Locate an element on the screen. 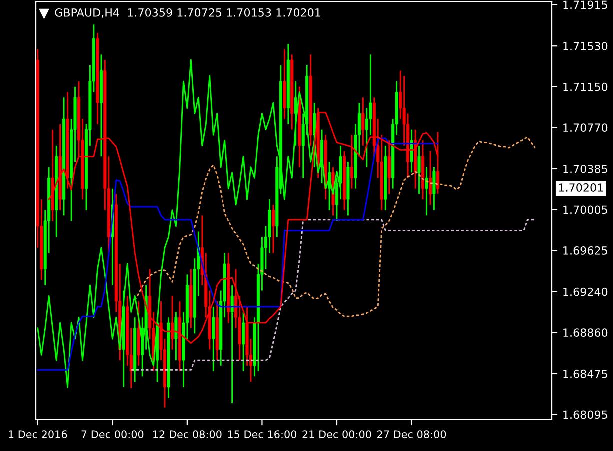 The image size is (613, 451). y-tick-label: 1.70770 is located at coordinates (586, 128).